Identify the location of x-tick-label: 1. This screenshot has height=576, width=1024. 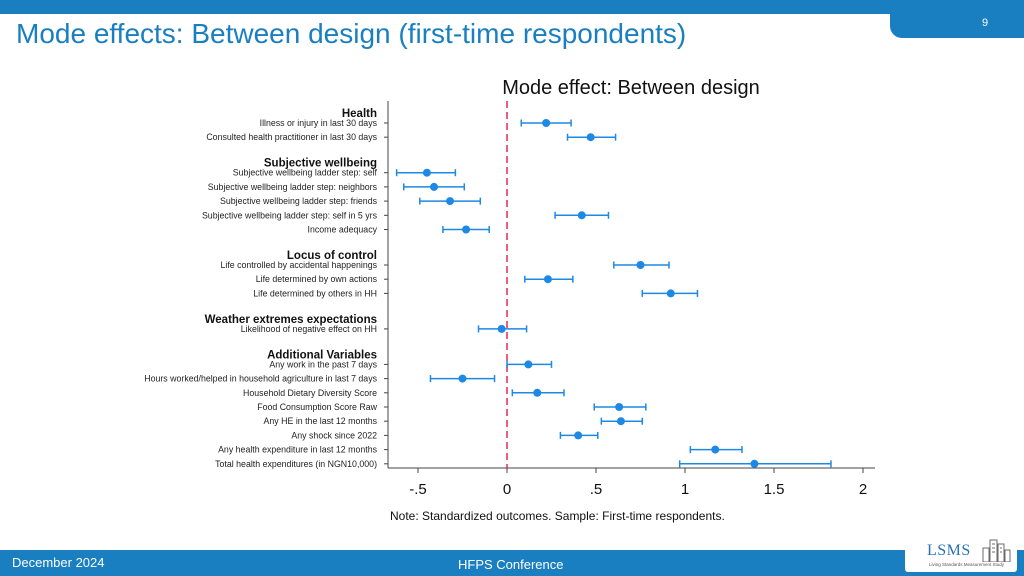
(685, 489).